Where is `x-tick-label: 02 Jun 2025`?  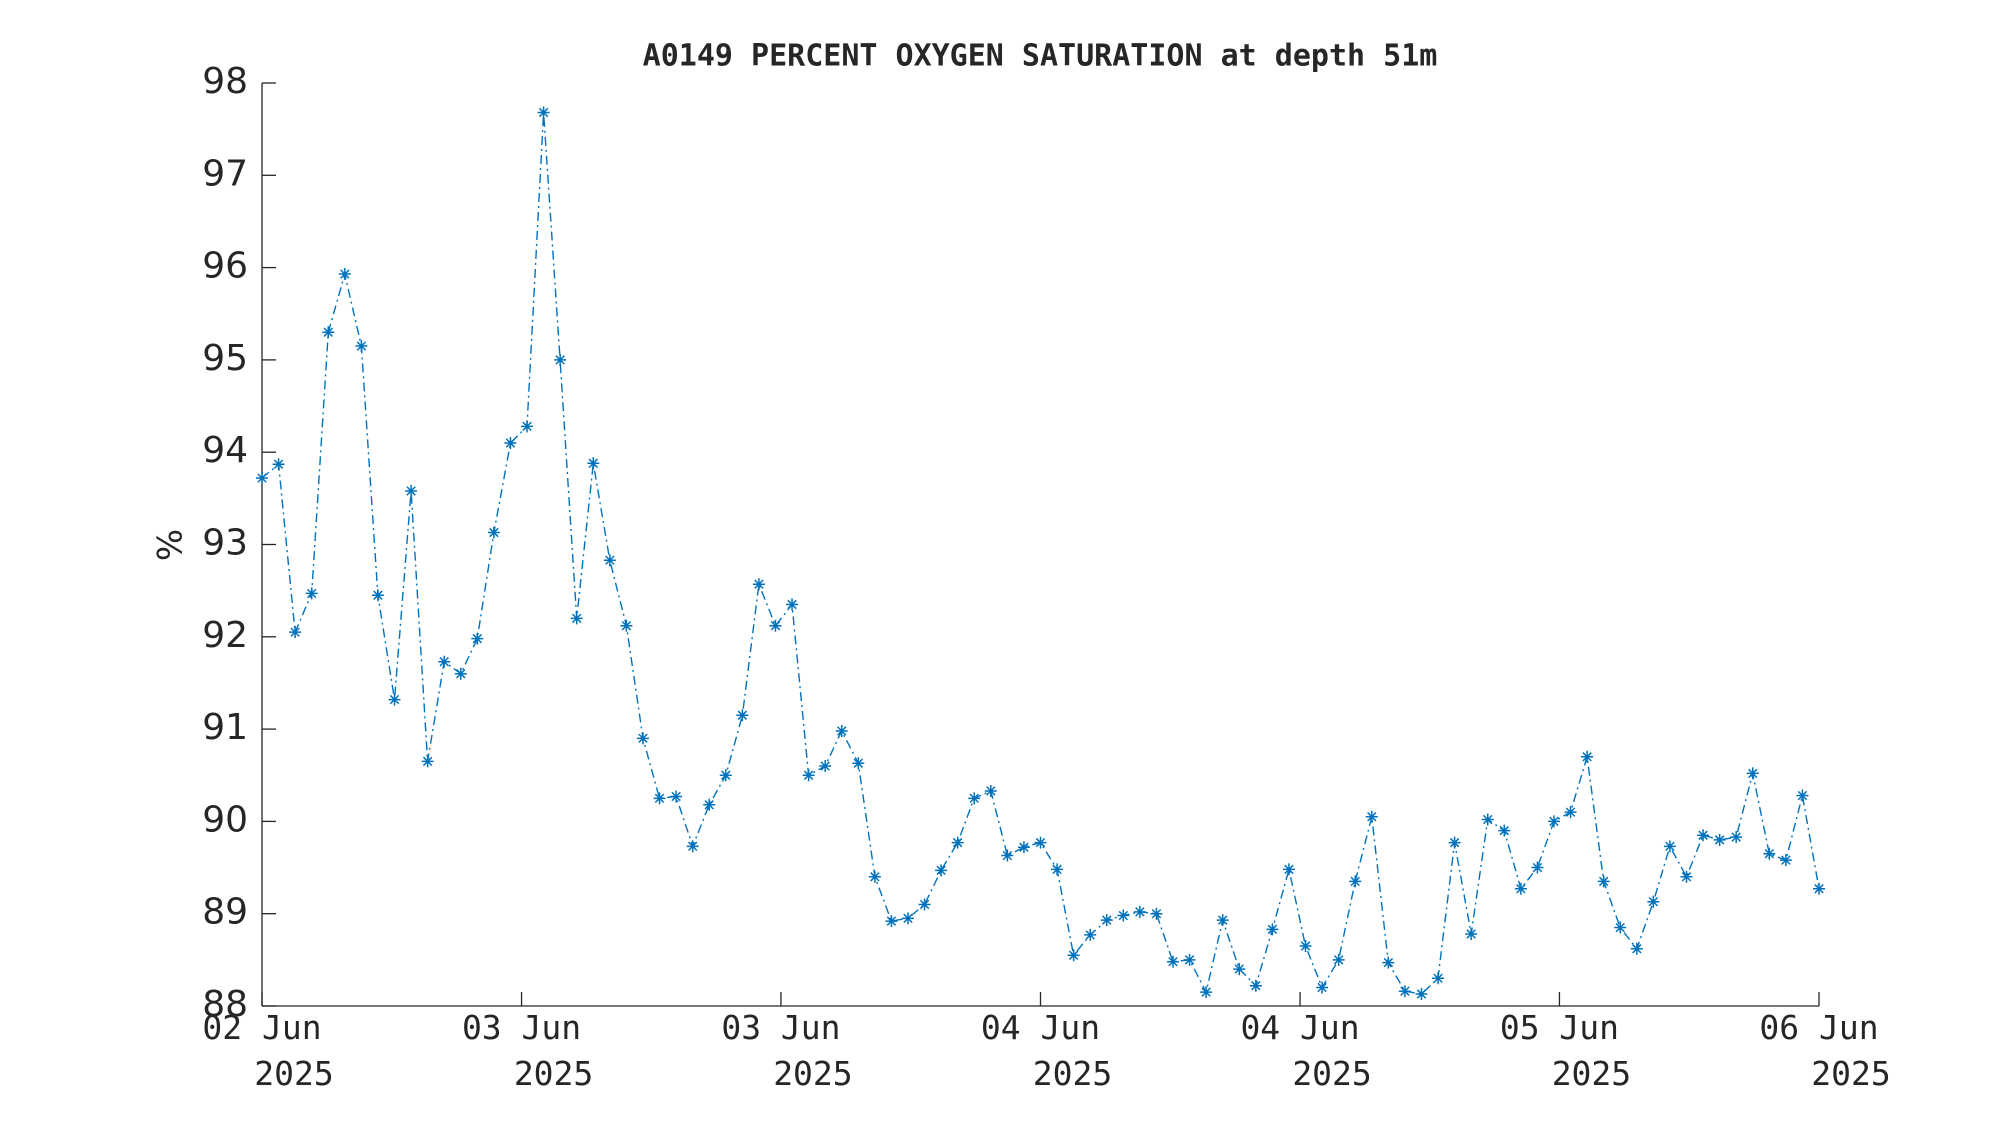
x-tick-label: 02 Jun 2025 is located at coordinates (267, 1050).